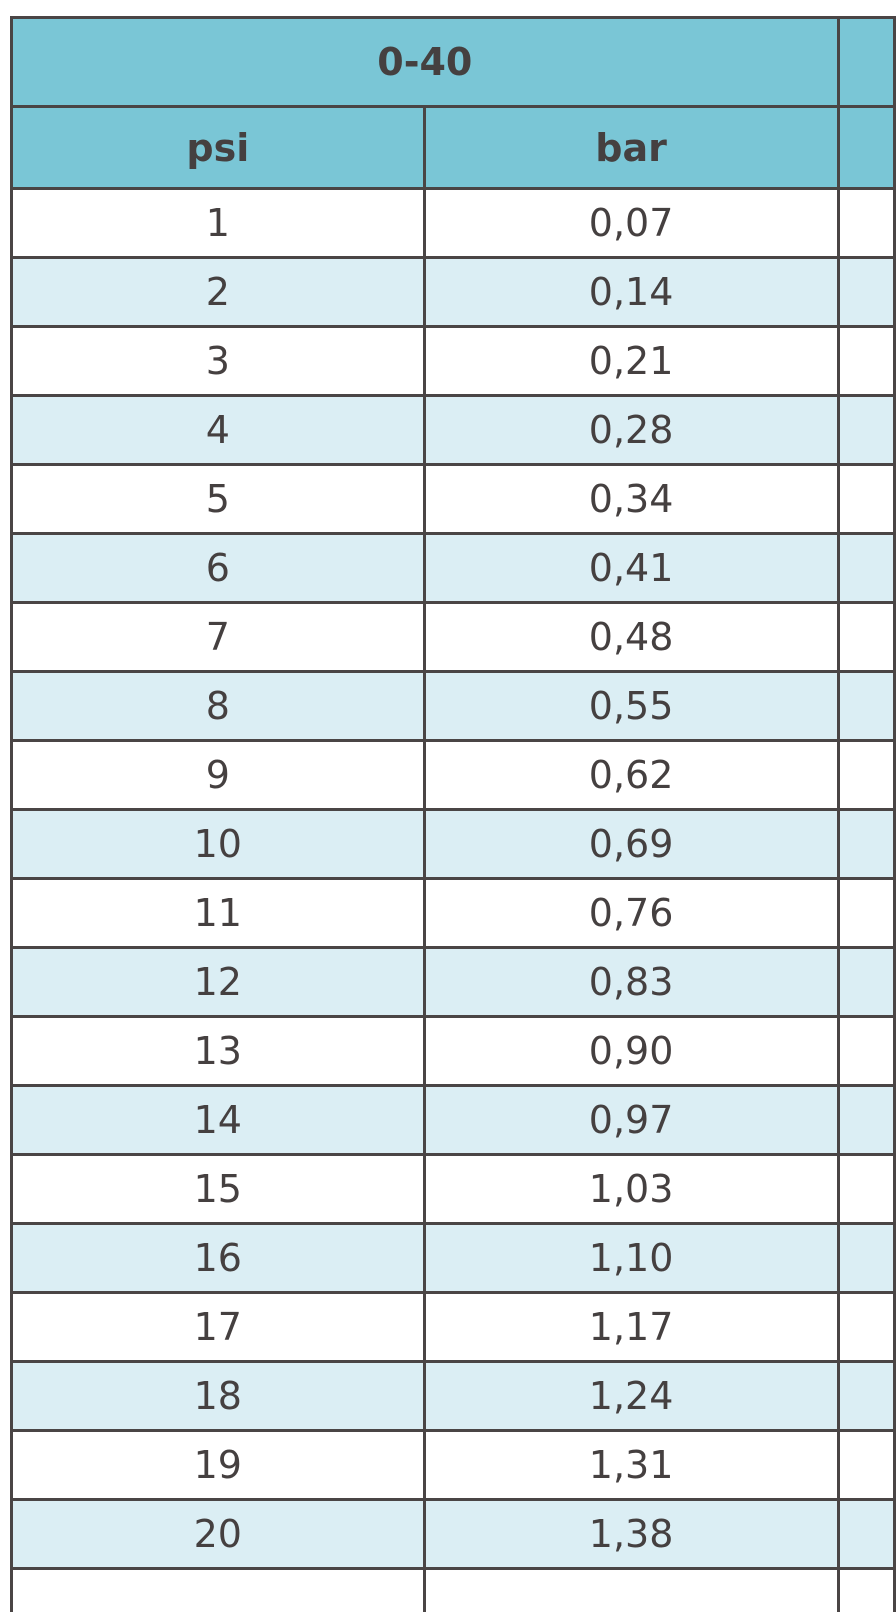  I want to click on psi-cell: 11, so click(218, 913).